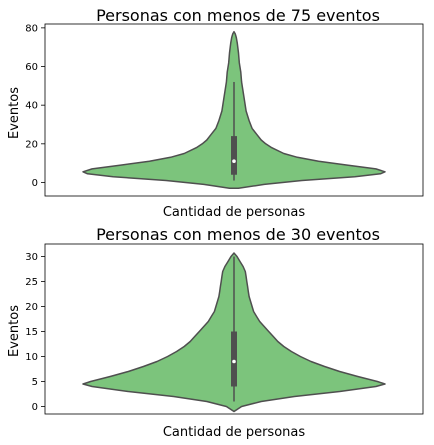  I want to click on y-tick-label: 5, so click(35, 382).